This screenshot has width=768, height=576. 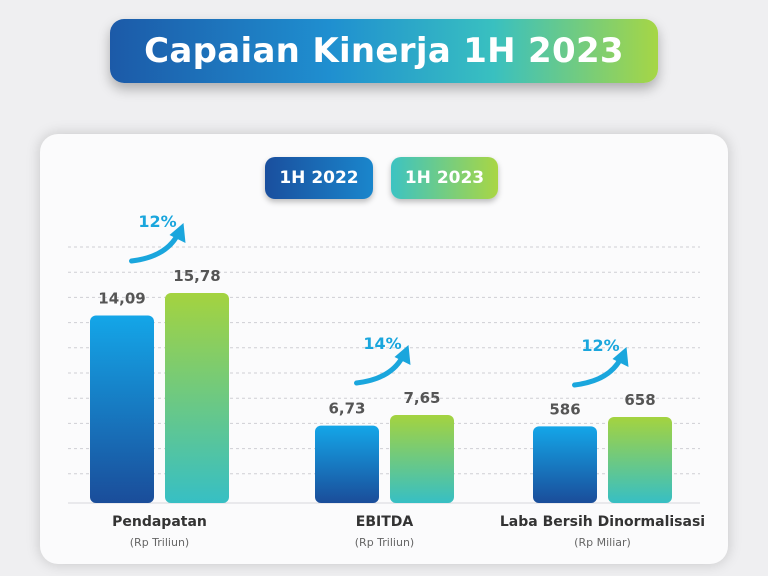 What do you see at coordinates (602, 522) in the screenshot?
I see `category-label: Laba Bersih Dinormalisasi` at bounding box center [602, 522].